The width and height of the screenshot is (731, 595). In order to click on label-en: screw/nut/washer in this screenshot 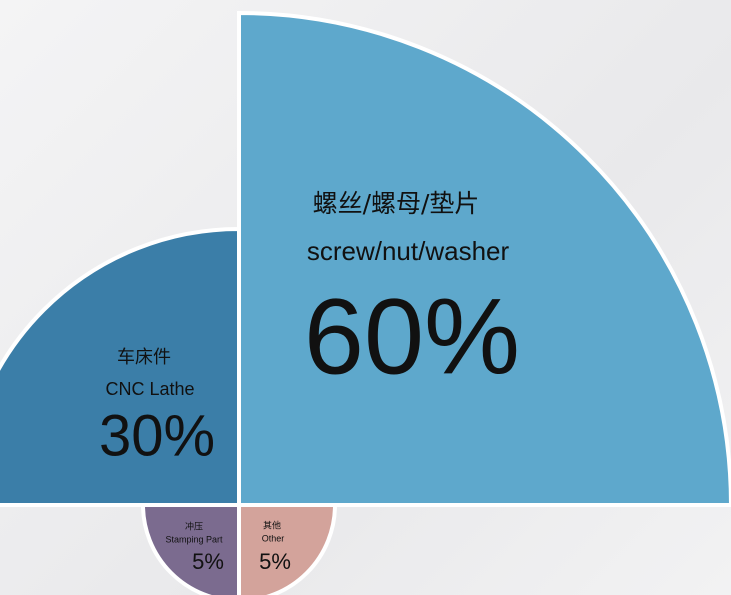, I will do `click(408, 251)`.